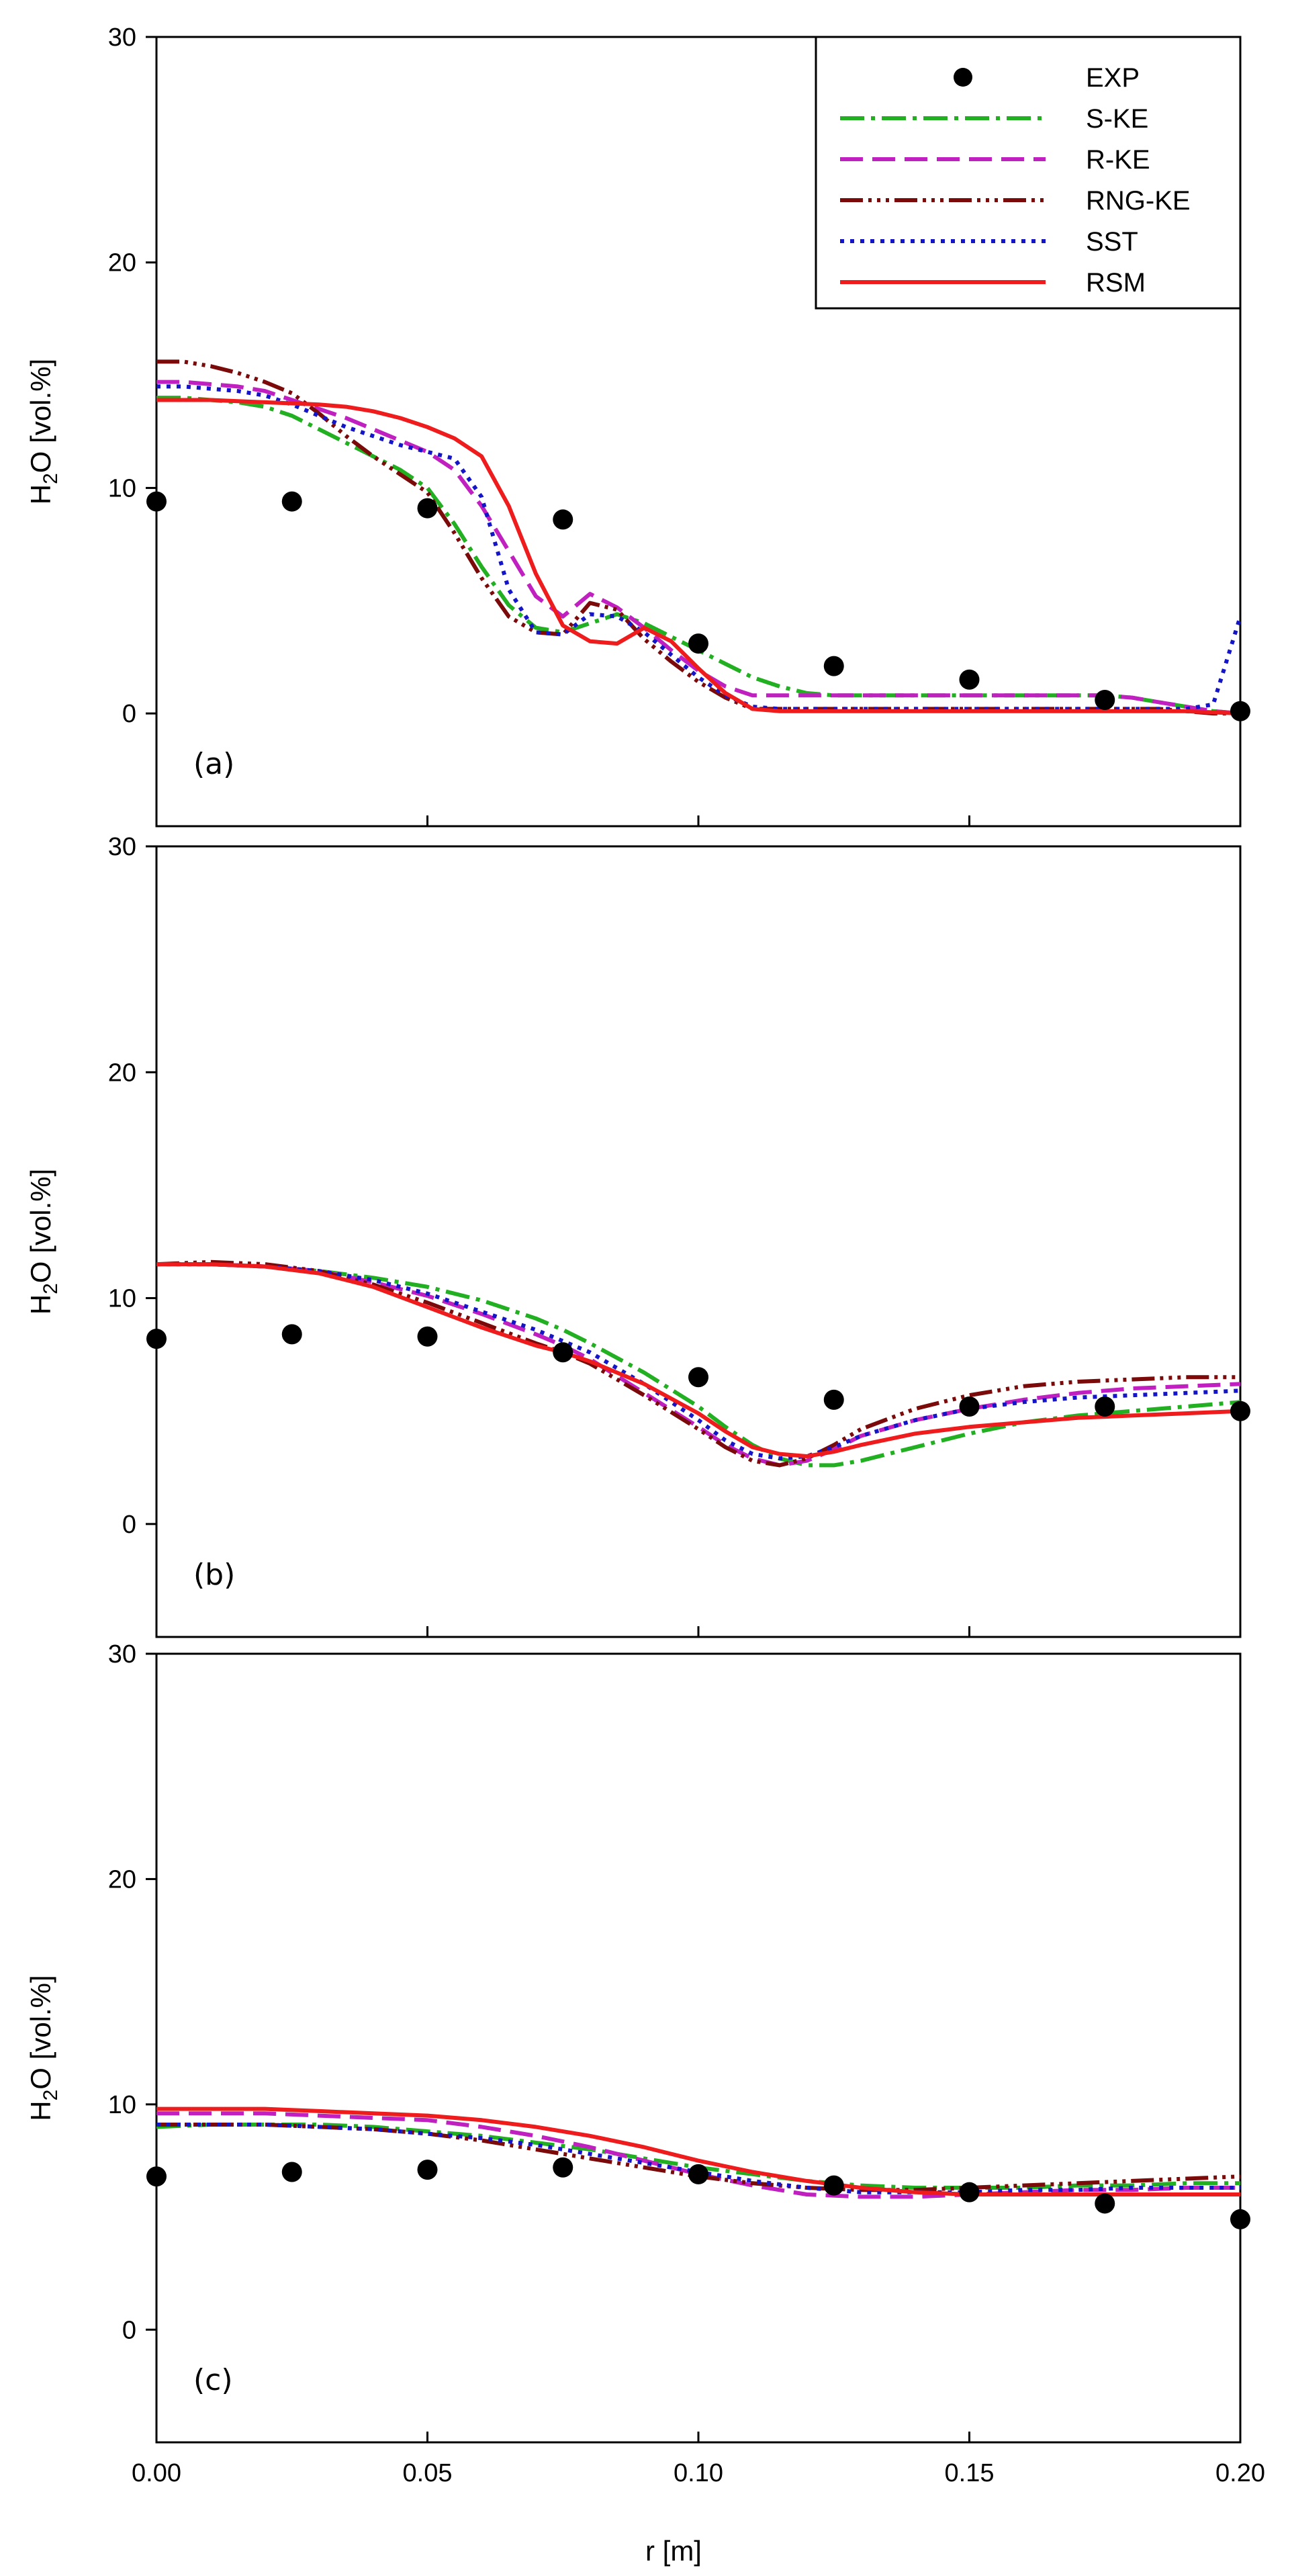  I want to click on x-tick-label: 0.10, so click(698, 2473).